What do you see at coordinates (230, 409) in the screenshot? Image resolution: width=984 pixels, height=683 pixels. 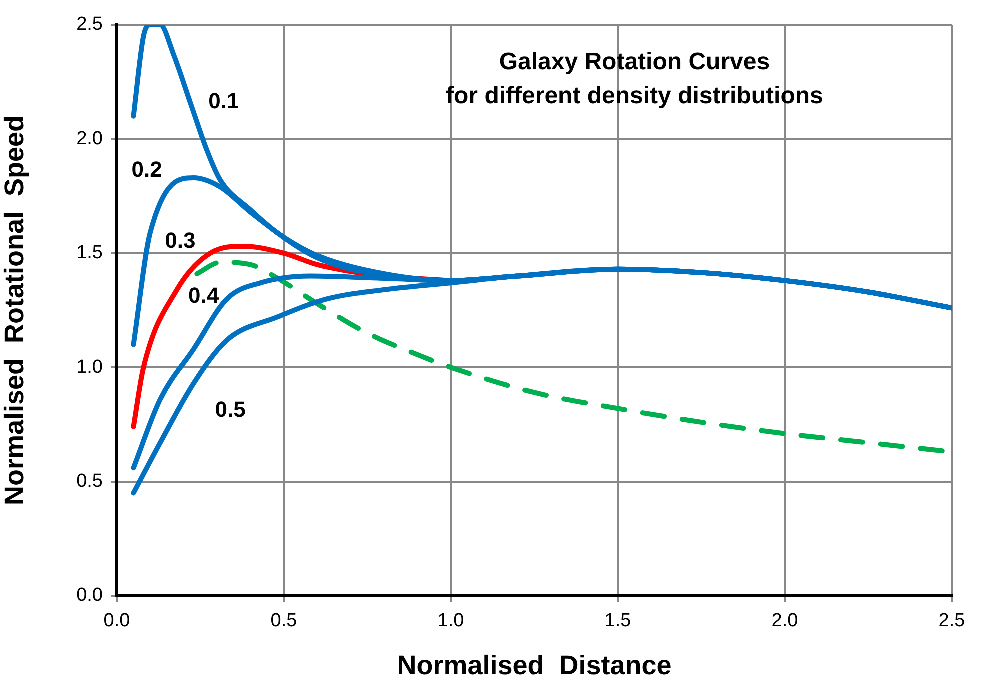 I see `series-label: 0.5` at bounding box center [230, 409].